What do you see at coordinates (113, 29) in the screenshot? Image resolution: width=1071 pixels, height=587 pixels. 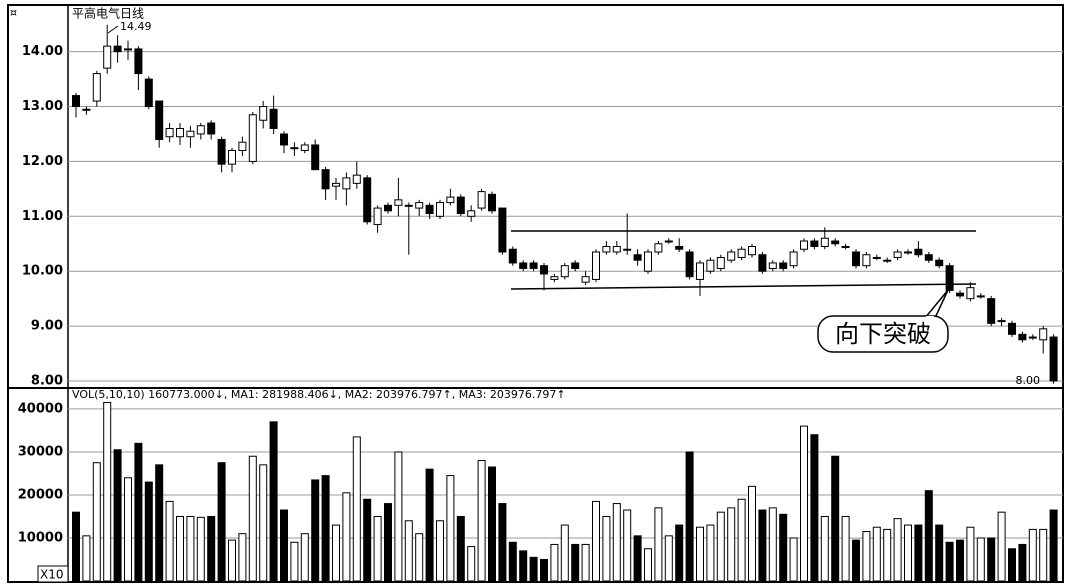 I see `high-pointer` at bounding box center [113, 29].